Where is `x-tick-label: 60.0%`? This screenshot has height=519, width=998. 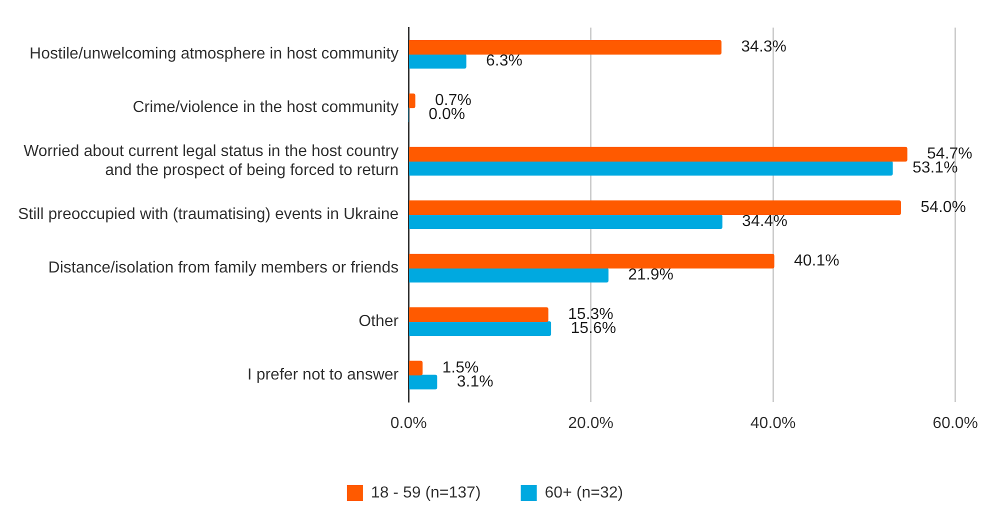 x-tick-label: 60.0% is located at coordinates (955, 423).